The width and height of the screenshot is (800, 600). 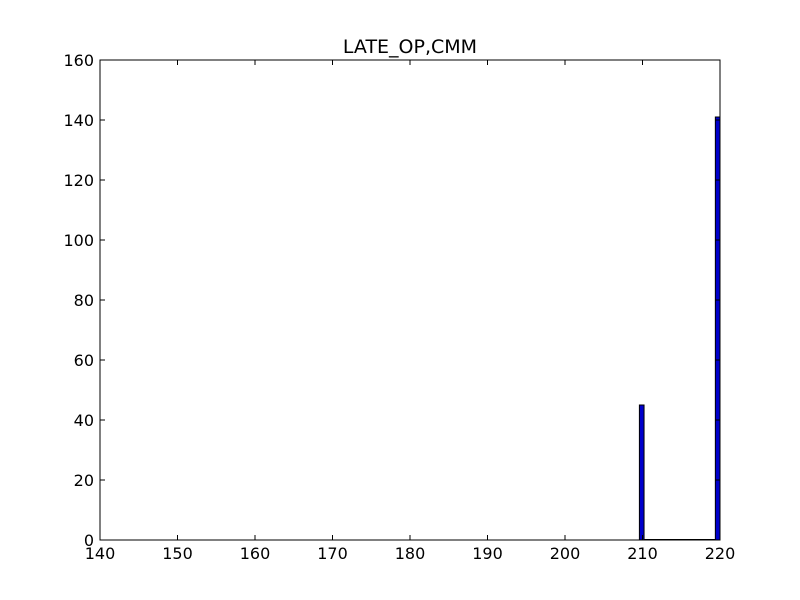 What do you see at coordinates (177, 553) in the screenshot?
I see `x-tick-label: 150` at bounding box center [177, 553].